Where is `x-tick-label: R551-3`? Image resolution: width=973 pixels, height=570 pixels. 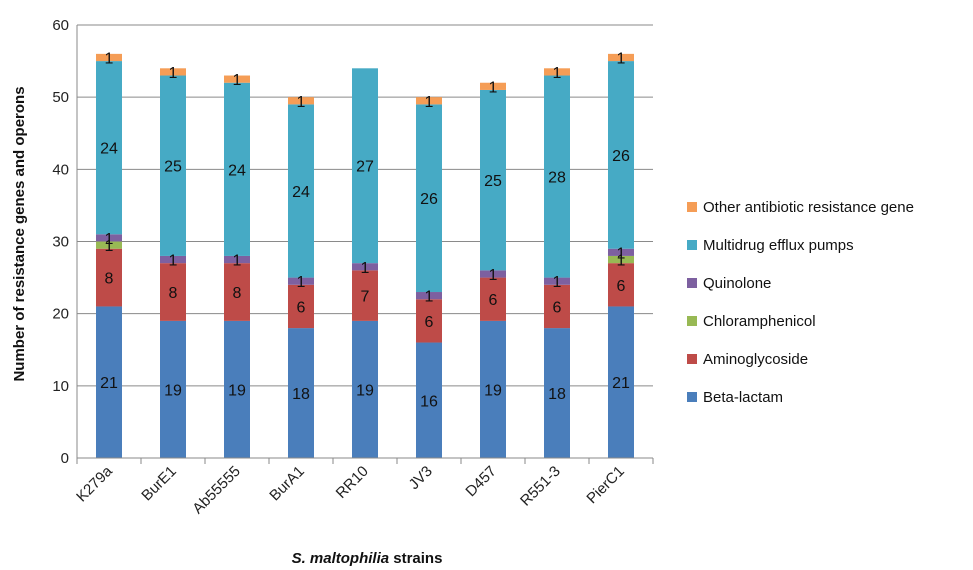
x-tick-label: R551-3 is located at coordinates (540, 486).